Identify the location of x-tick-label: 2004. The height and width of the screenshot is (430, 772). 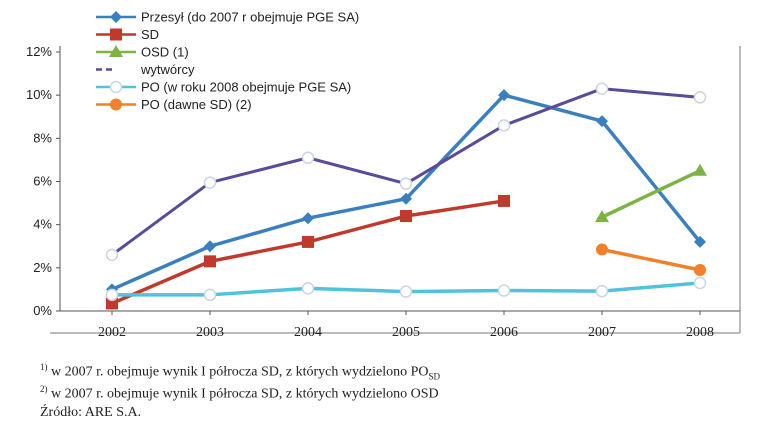
(308, 332).